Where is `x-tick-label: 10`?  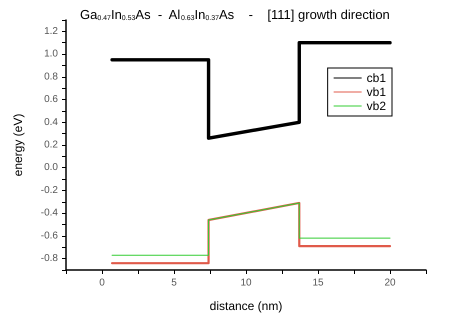 x-tick-label: 10 is located at coordinates (246, 283).